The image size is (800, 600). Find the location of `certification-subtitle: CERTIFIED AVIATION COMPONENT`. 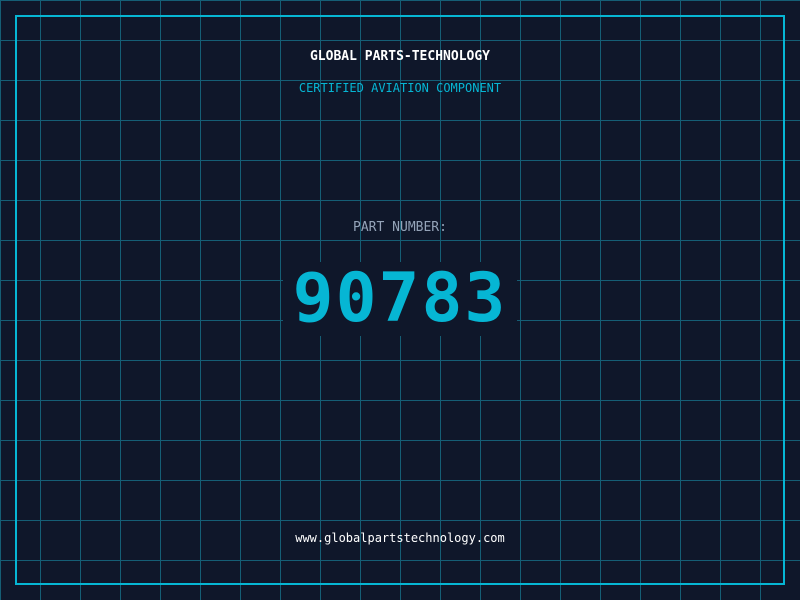

certification-subtitle: CERTIFIED AVIATION COMPONENT is located at coordinates (400, 88).